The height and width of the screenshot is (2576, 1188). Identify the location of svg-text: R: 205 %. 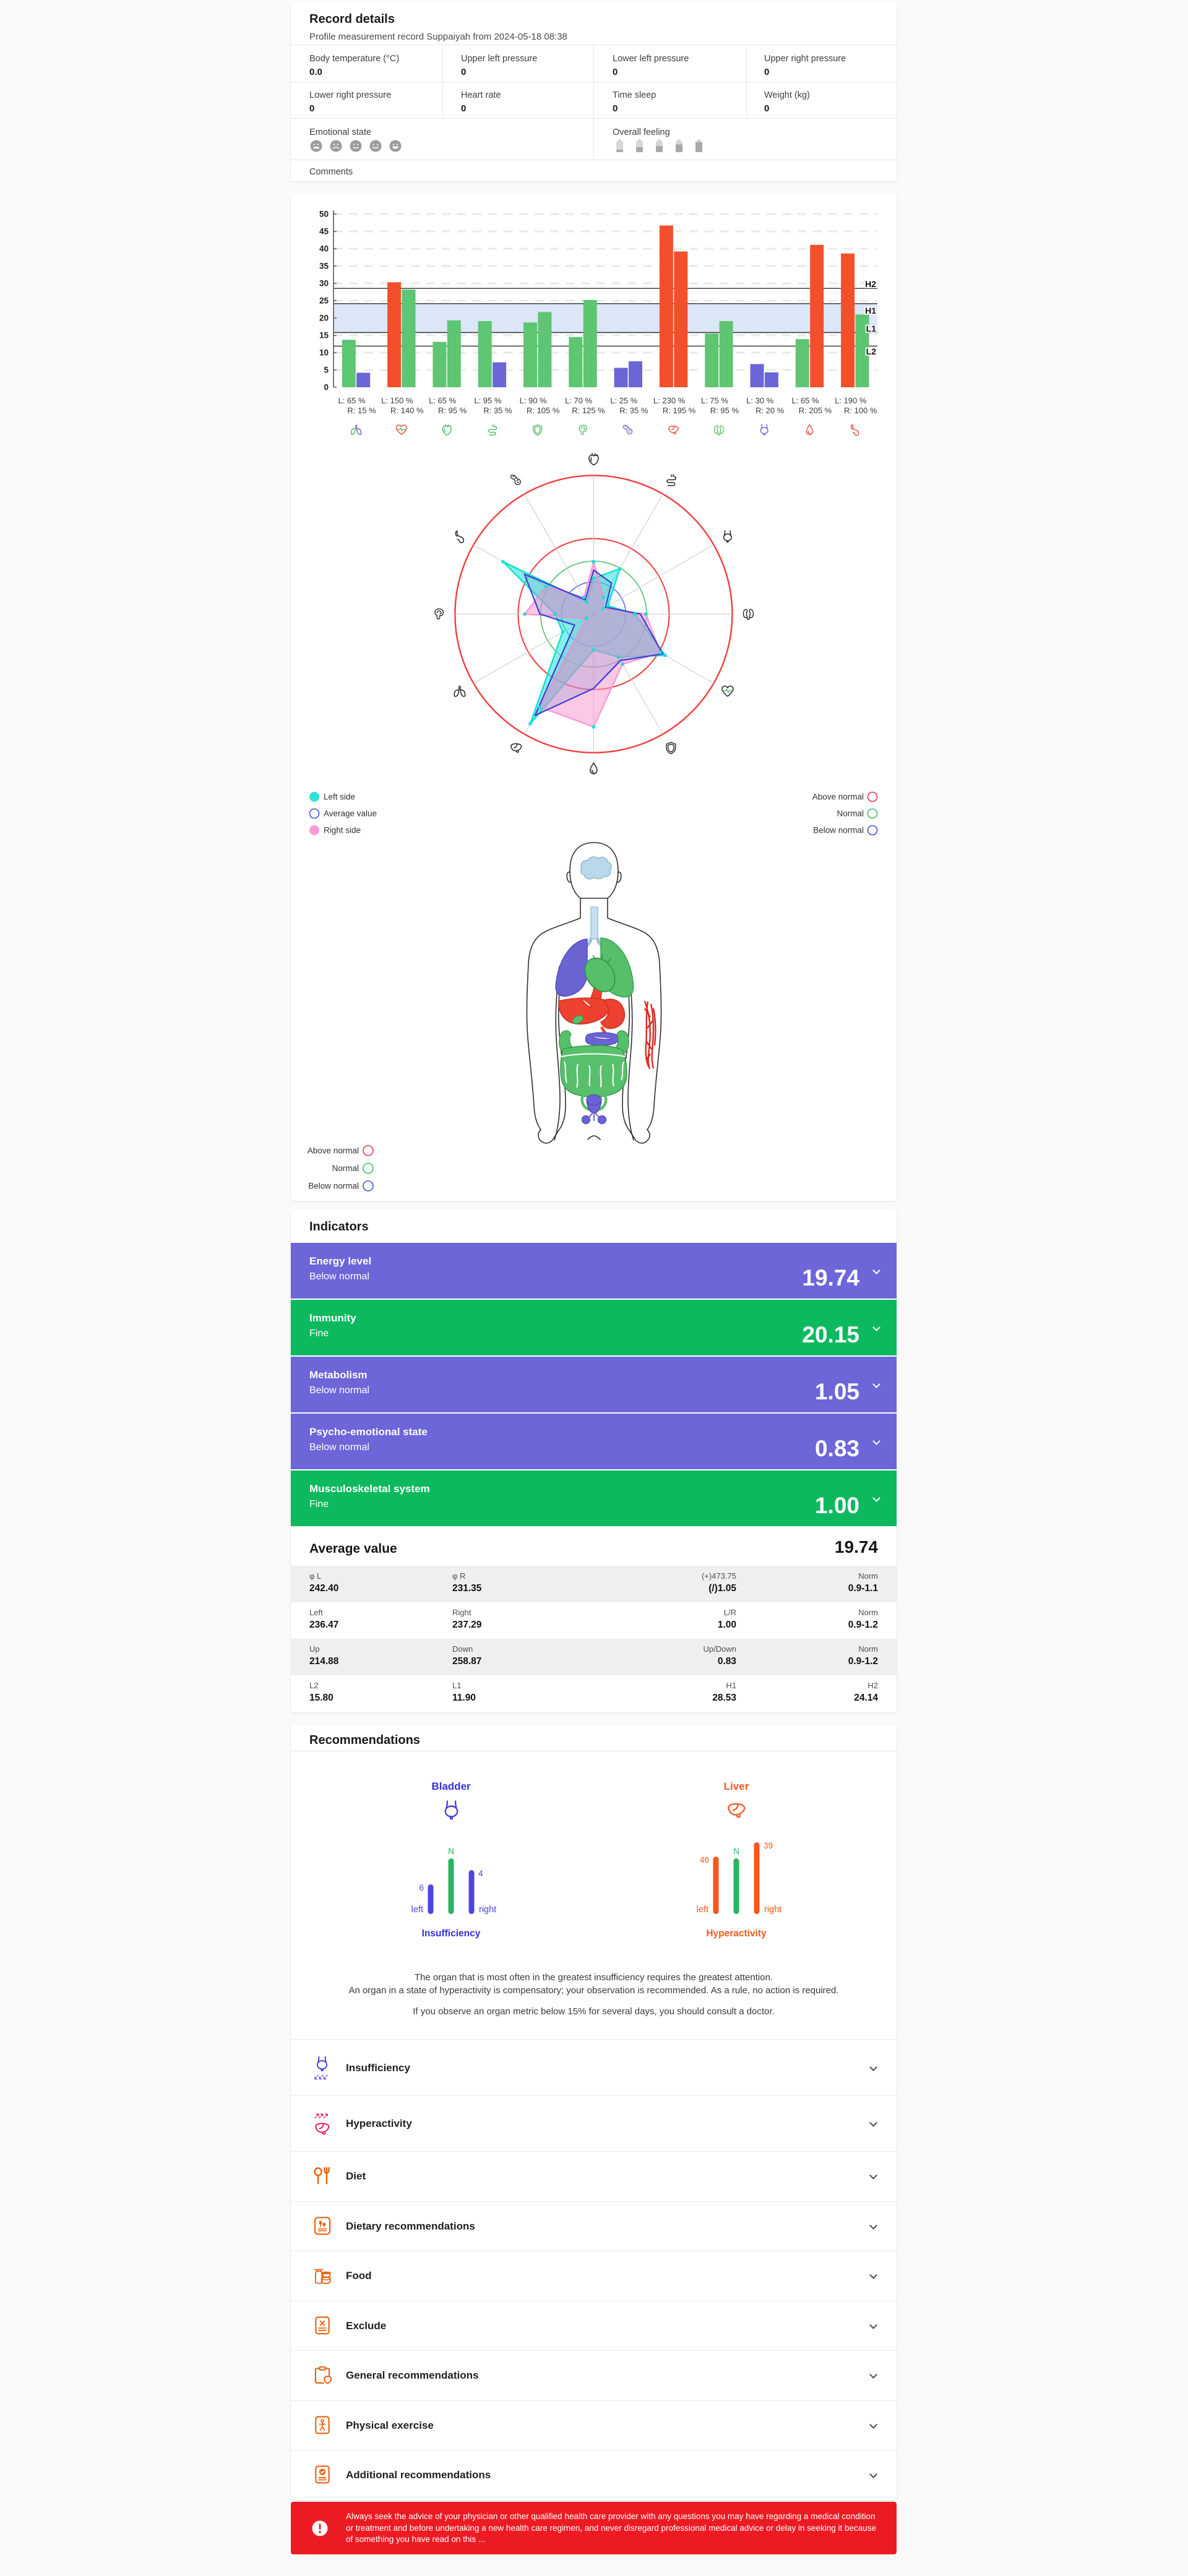
(815, 410).